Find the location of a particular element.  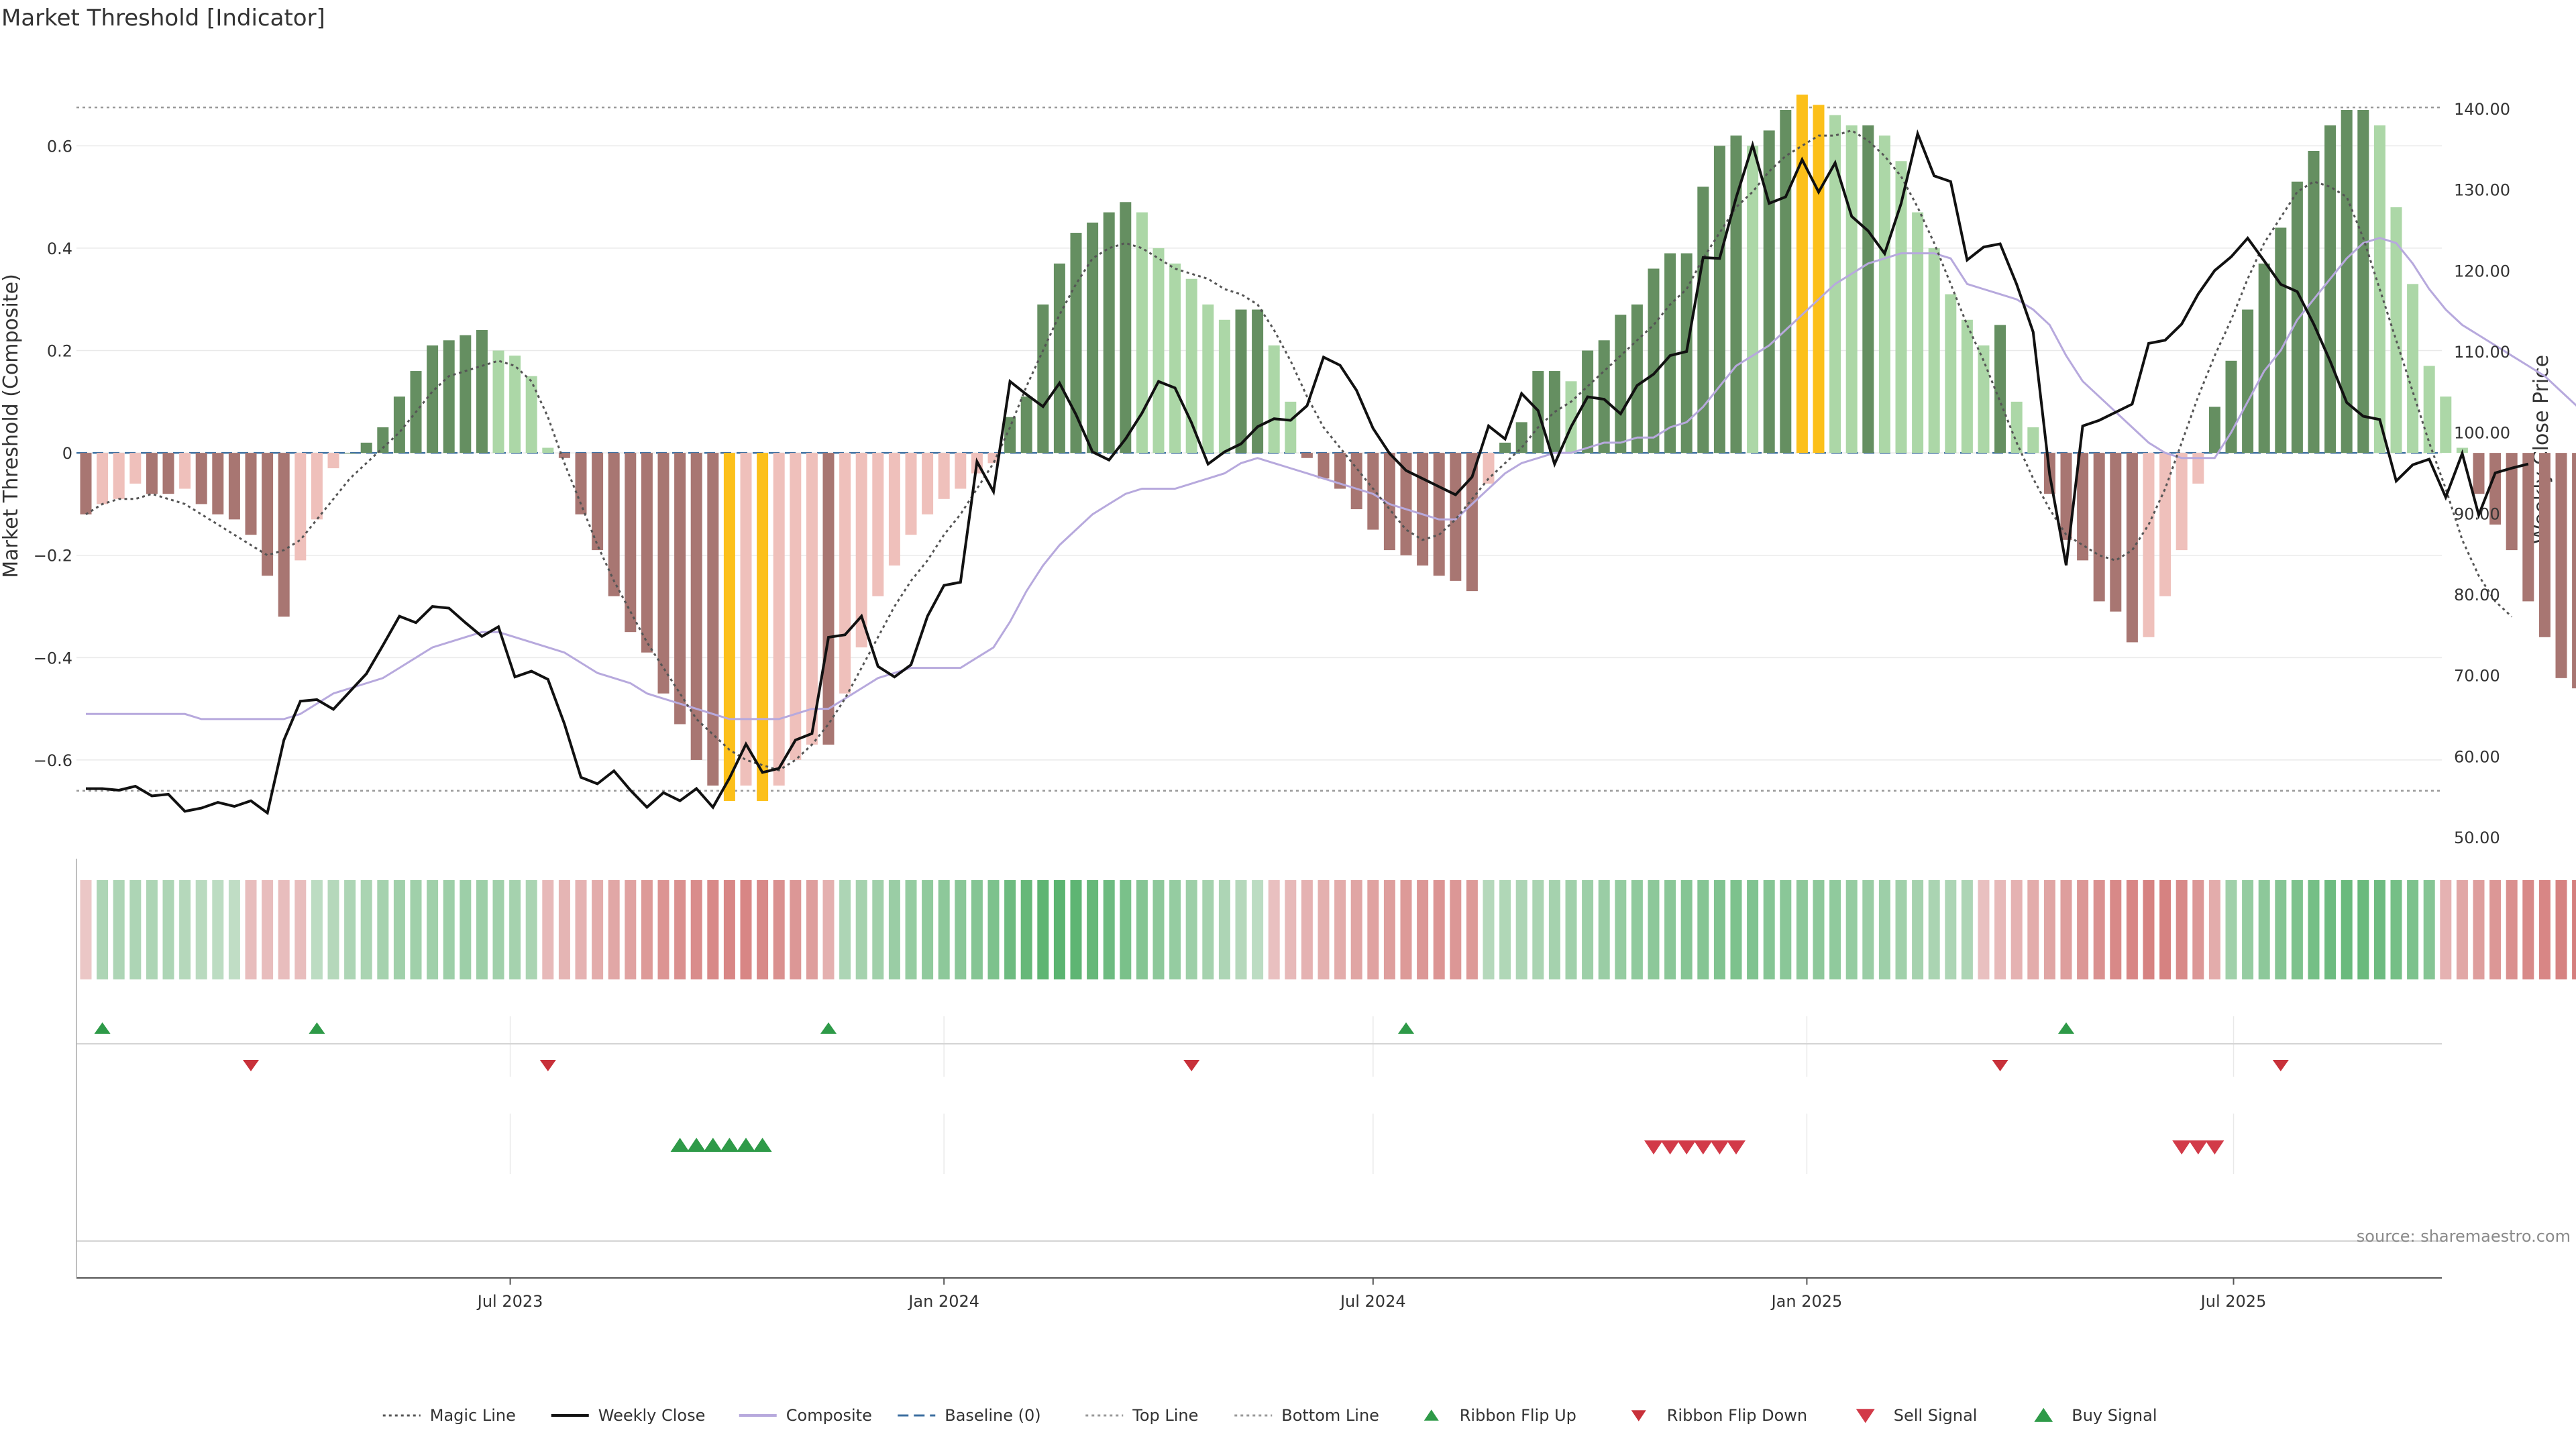

left-tick-label-4: 0.2 is located at coordinates (59, 351).